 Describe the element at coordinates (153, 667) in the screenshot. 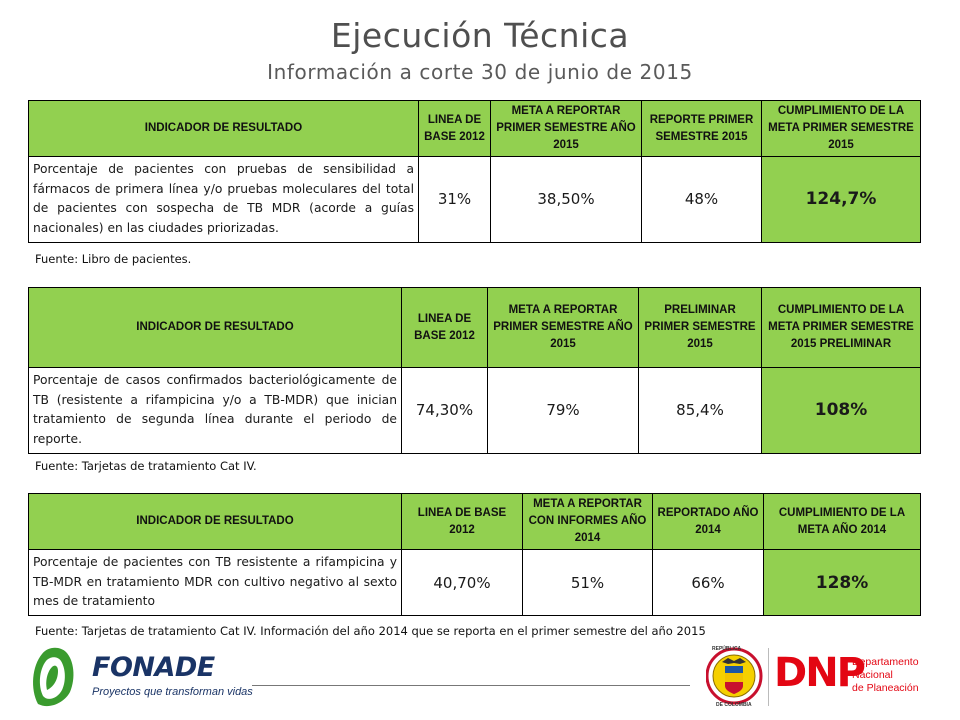

I see `fonade-name: FONADE` at that location.